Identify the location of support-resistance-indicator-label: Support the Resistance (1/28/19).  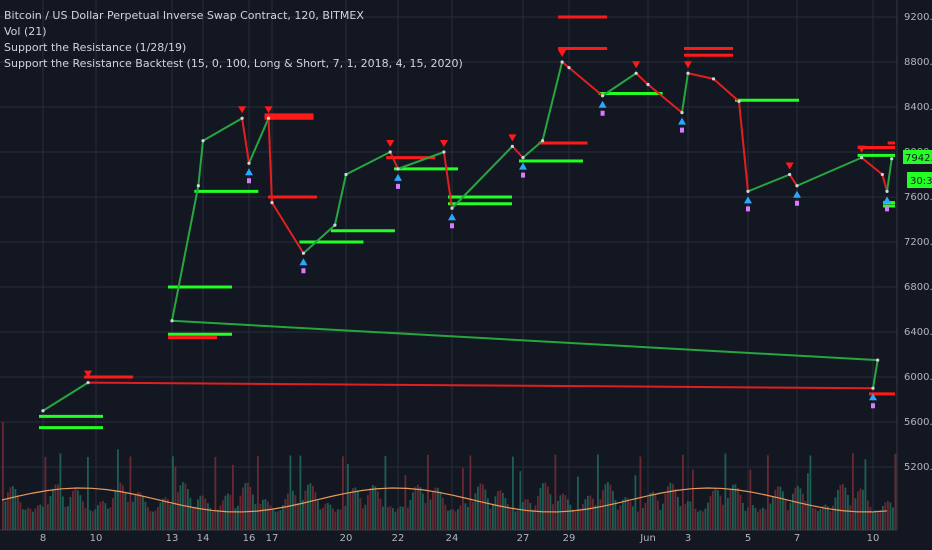
(95, 47).